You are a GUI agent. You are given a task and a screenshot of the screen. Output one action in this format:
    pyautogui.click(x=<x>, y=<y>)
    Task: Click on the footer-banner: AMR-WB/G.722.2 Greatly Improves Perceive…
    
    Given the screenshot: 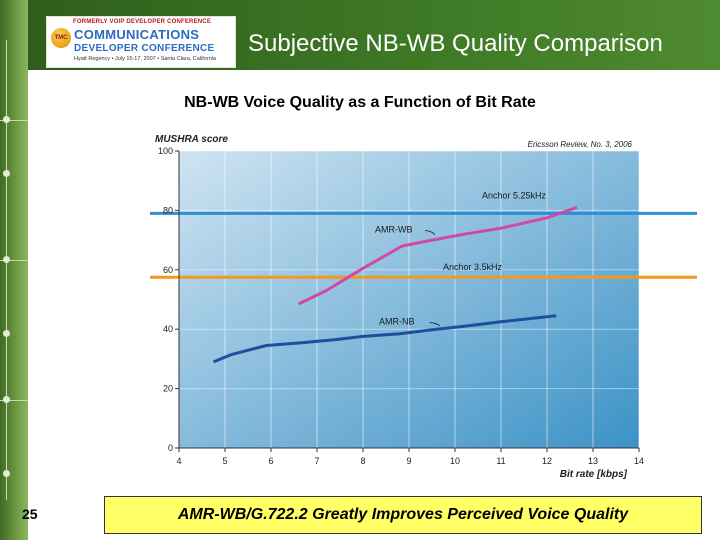 What is the action you would take?
    pyautogui.click(x=403, y=515)
    